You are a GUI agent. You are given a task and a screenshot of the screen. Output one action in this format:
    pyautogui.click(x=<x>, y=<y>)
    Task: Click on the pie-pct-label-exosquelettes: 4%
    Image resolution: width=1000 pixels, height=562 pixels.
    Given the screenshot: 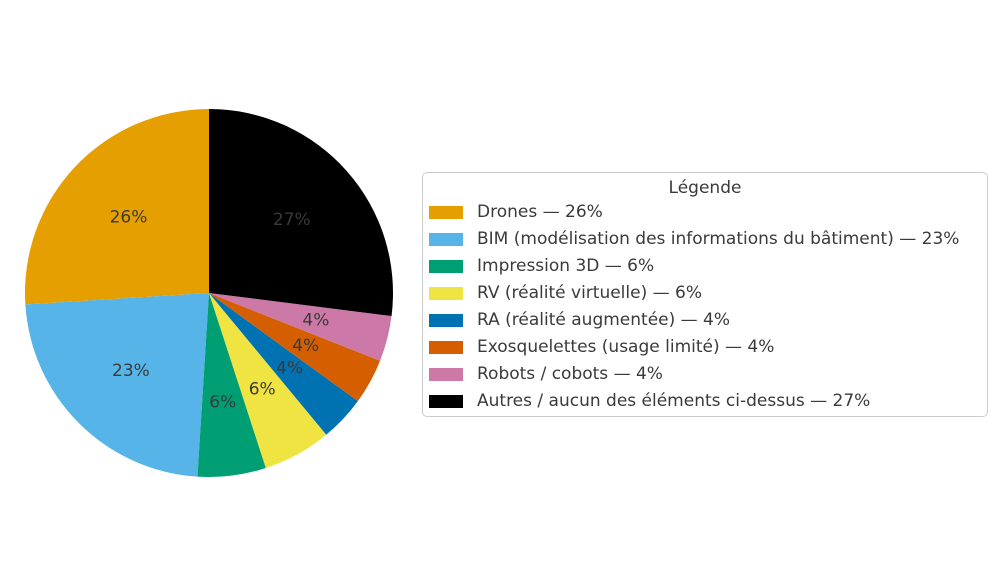 What is the action you would take?
    pyautogui.click(x=305, y=346)
    